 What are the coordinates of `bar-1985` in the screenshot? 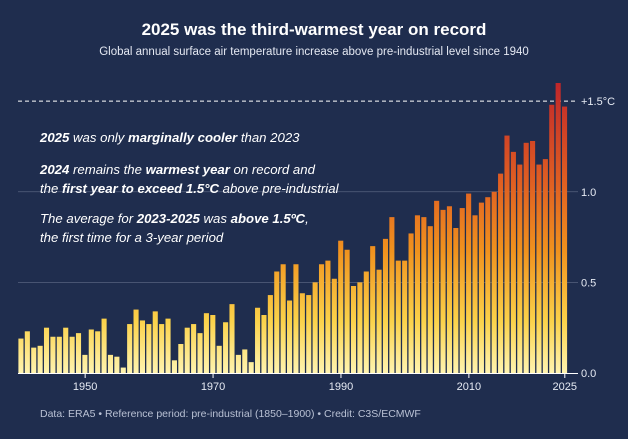 It's located at (309, 334).